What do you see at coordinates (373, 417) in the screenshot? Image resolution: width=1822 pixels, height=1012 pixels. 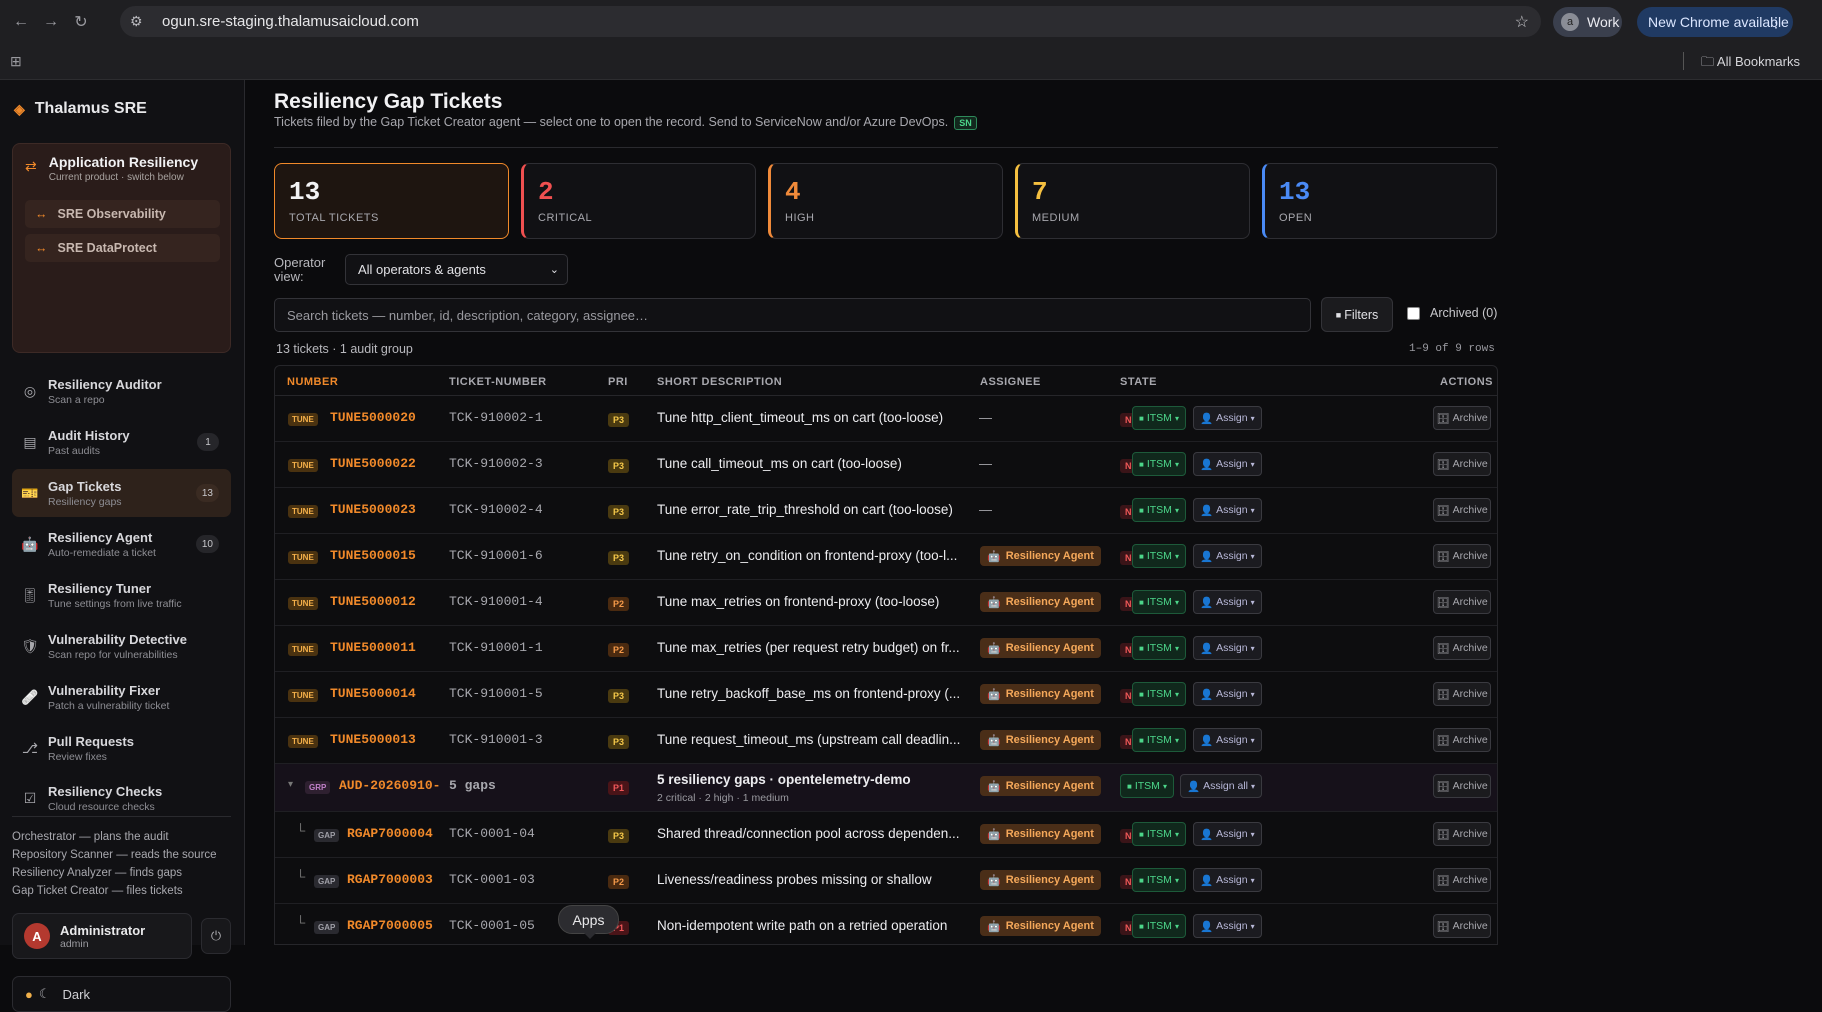 I see `ticket-number-link: TUNE5000020` at bounding box center [373, 417].